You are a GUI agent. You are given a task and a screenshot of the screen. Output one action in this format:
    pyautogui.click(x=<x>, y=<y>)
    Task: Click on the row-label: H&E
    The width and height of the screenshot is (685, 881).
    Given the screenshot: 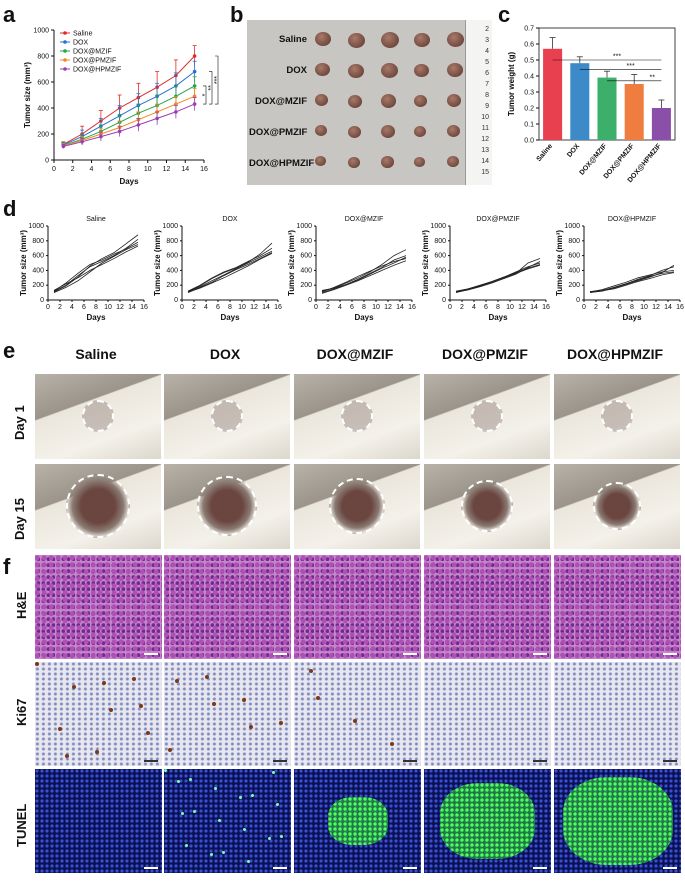 What is the action you would take?
    pyautogui.click(x=21, y=605)
    